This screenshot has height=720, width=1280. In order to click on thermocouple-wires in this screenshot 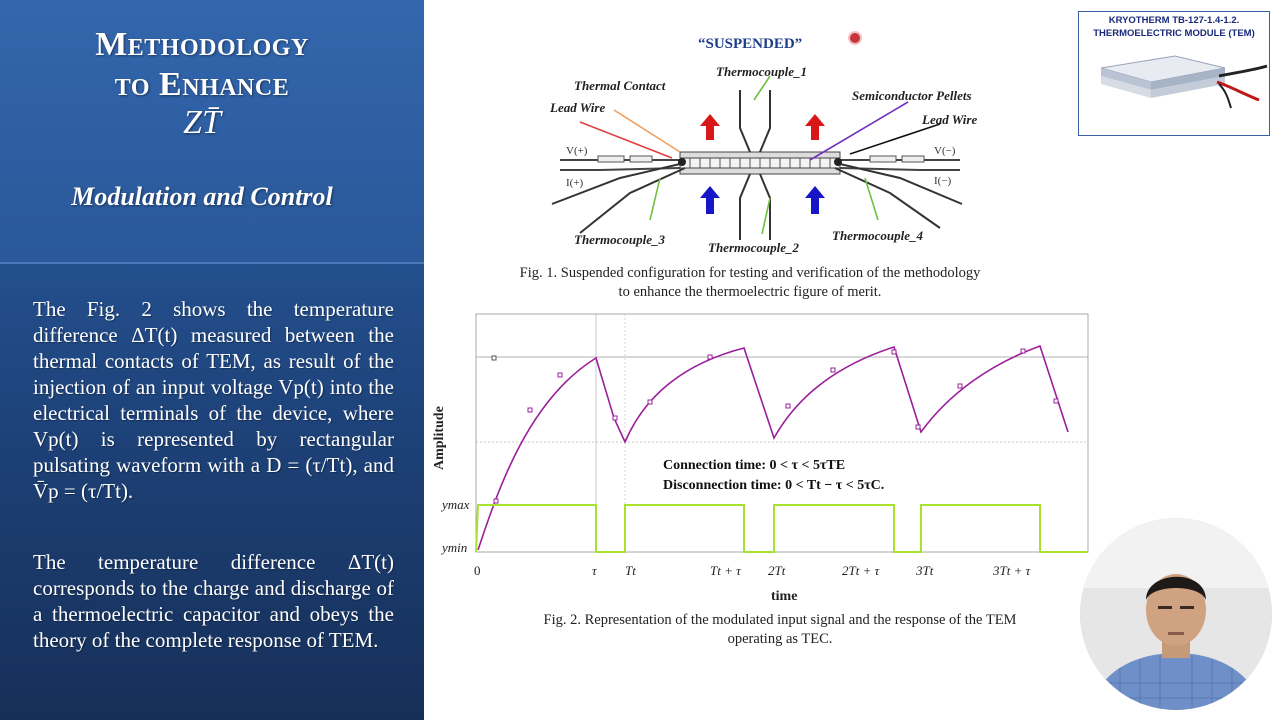, I will do `click(757, 165)`.